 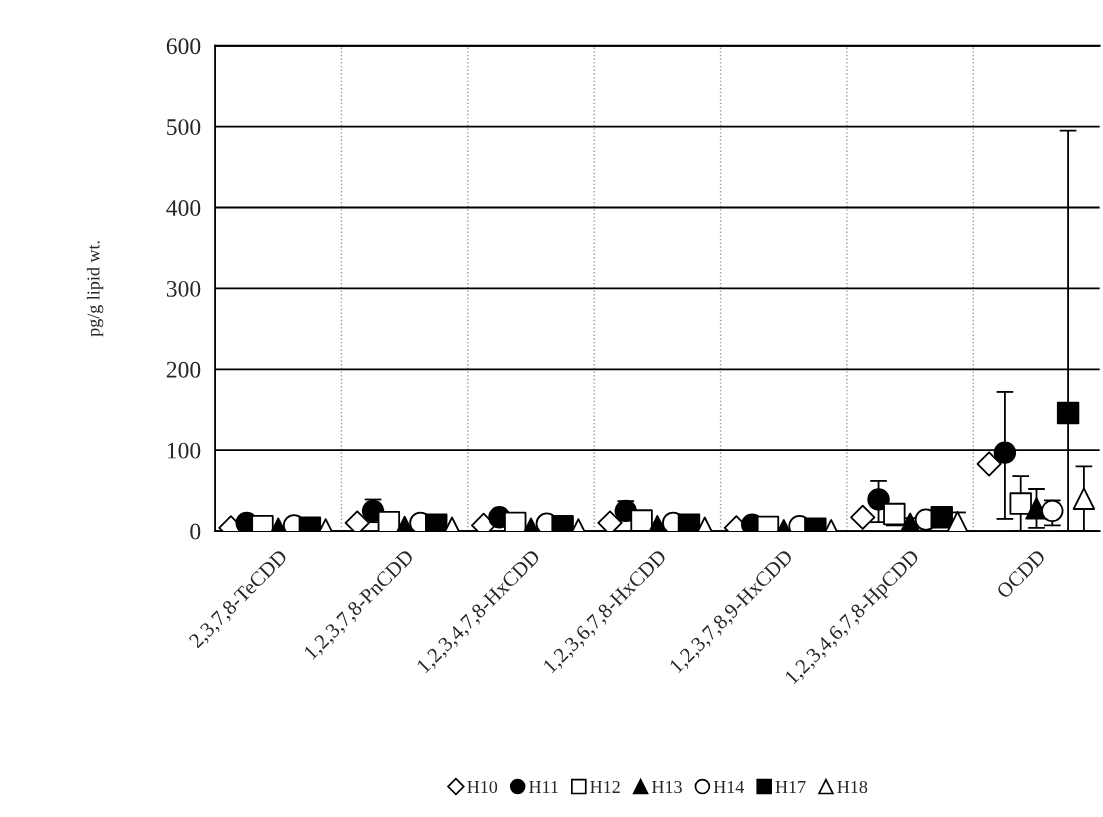 What do you see at coordinates (183, 288) in the screenshot?
I see `y-tick-label: 300` at bounding box center [183, 288].